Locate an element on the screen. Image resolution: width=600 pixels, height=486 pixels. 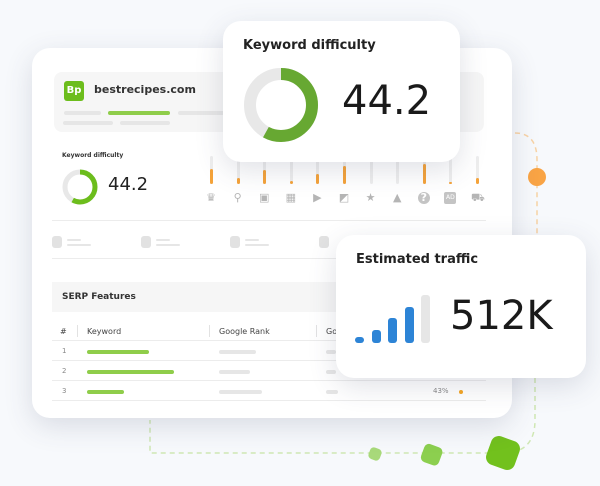
site-logo: Bp is located at coordinates (74, 91).